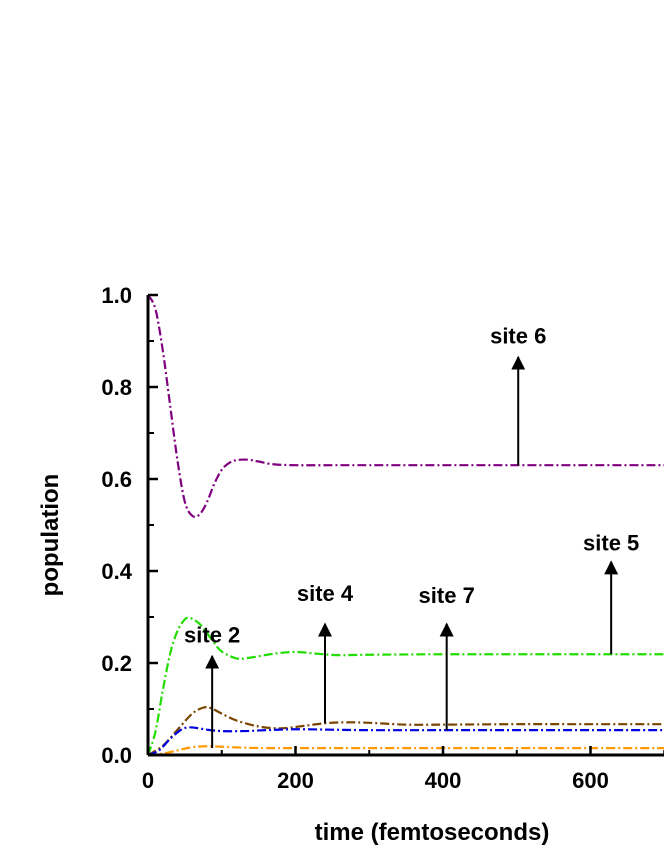 The image size is (664, 860). Describe the element at coordinates (518, 335) in the screenshot. I see `annotation-label-site6: site 6` at that location.